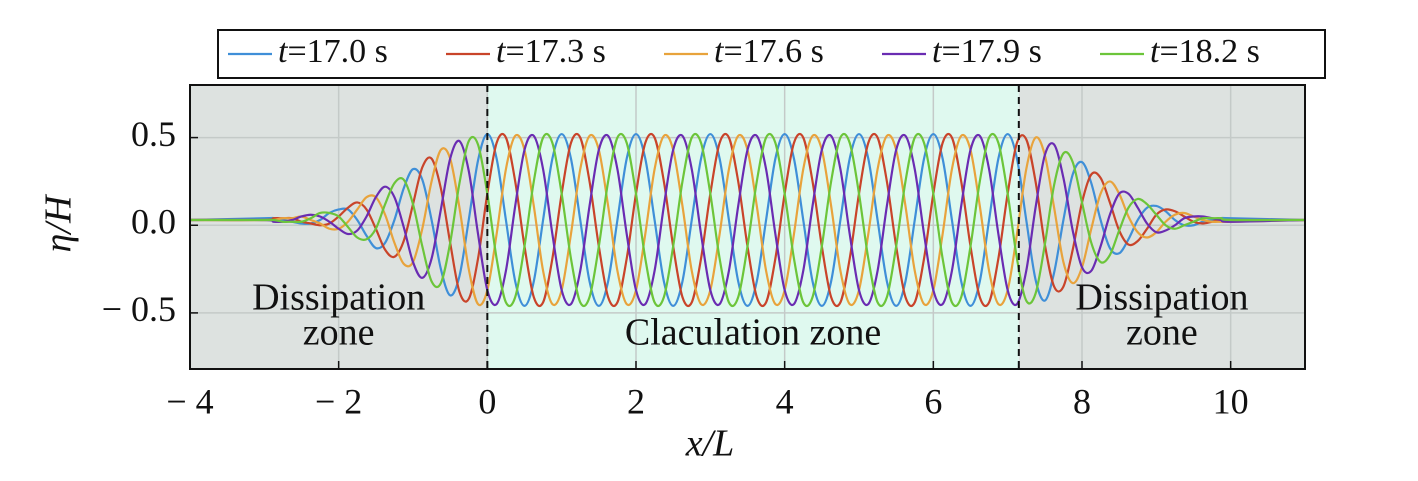 This screenshot has height=481, width=1418. Describe the element at coordinates (710, 444) in the screenshot. I see `x-axis-label: x/L` at that location.